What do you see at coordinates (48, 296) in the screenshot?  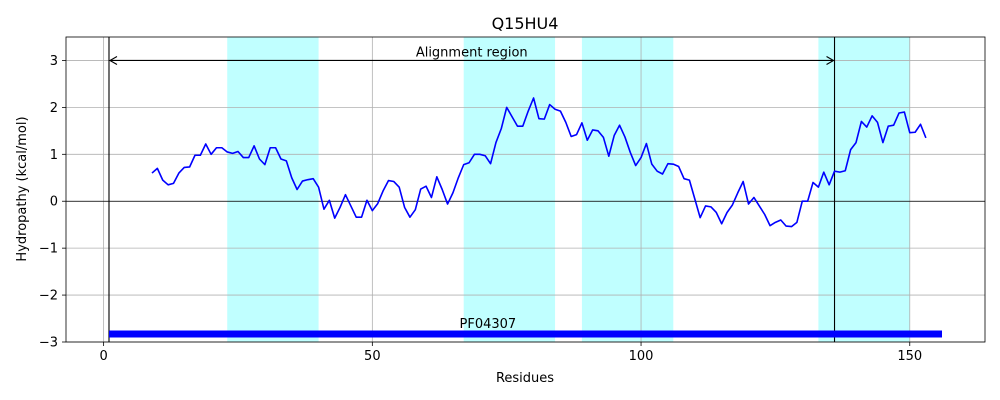 I see `y-tick-label: −2` at bounding box center [48, 296].